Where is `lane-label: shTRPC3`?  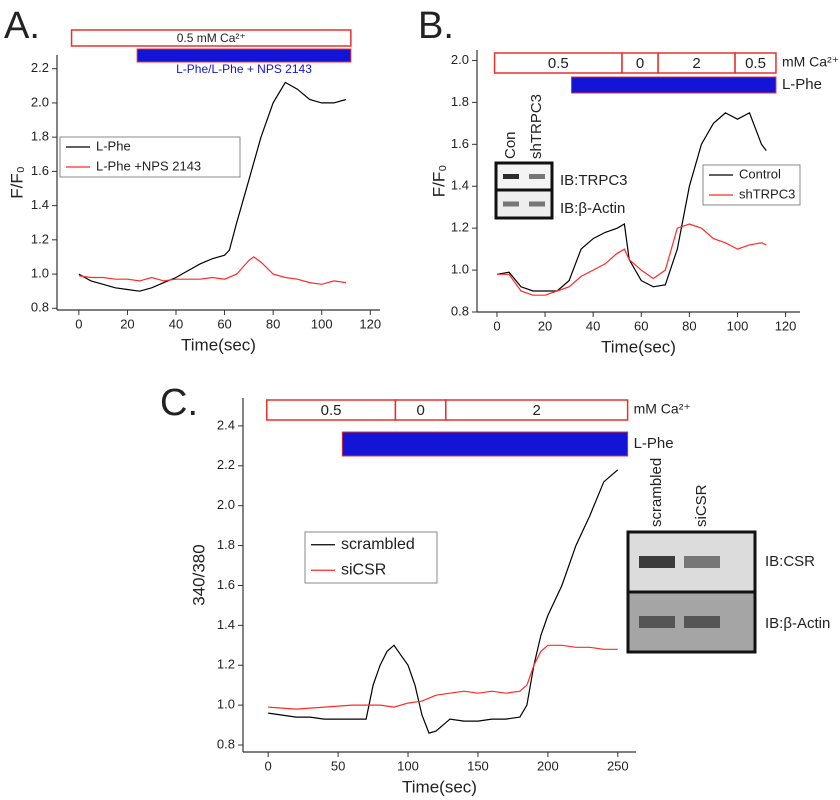
lane-label: shTRPC3 is located at coordinates (536, 126).